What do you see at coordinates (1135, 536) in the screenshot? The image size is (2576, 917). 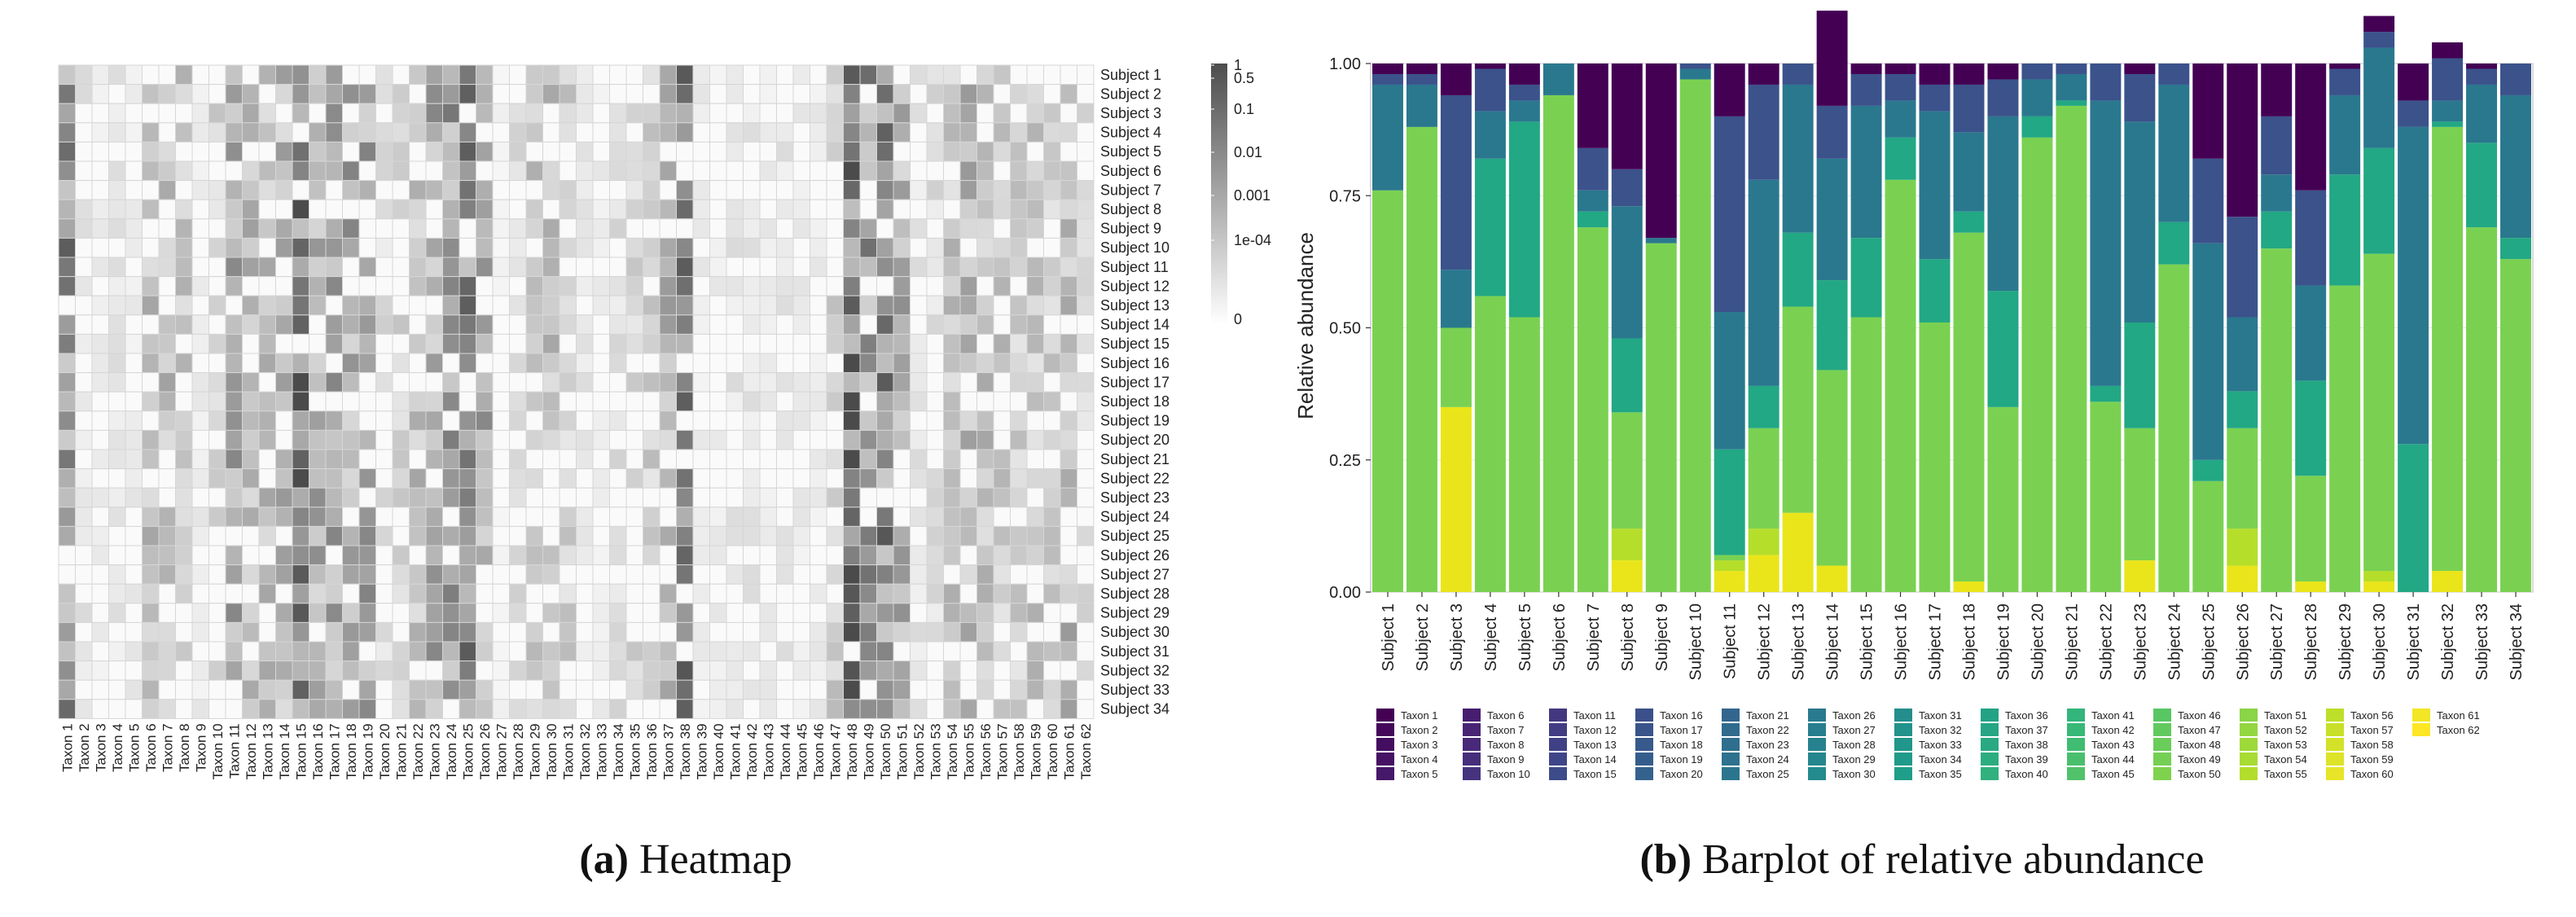 I see `heatmap-row-label: Subject 25` at bounding box center [1135, 536].